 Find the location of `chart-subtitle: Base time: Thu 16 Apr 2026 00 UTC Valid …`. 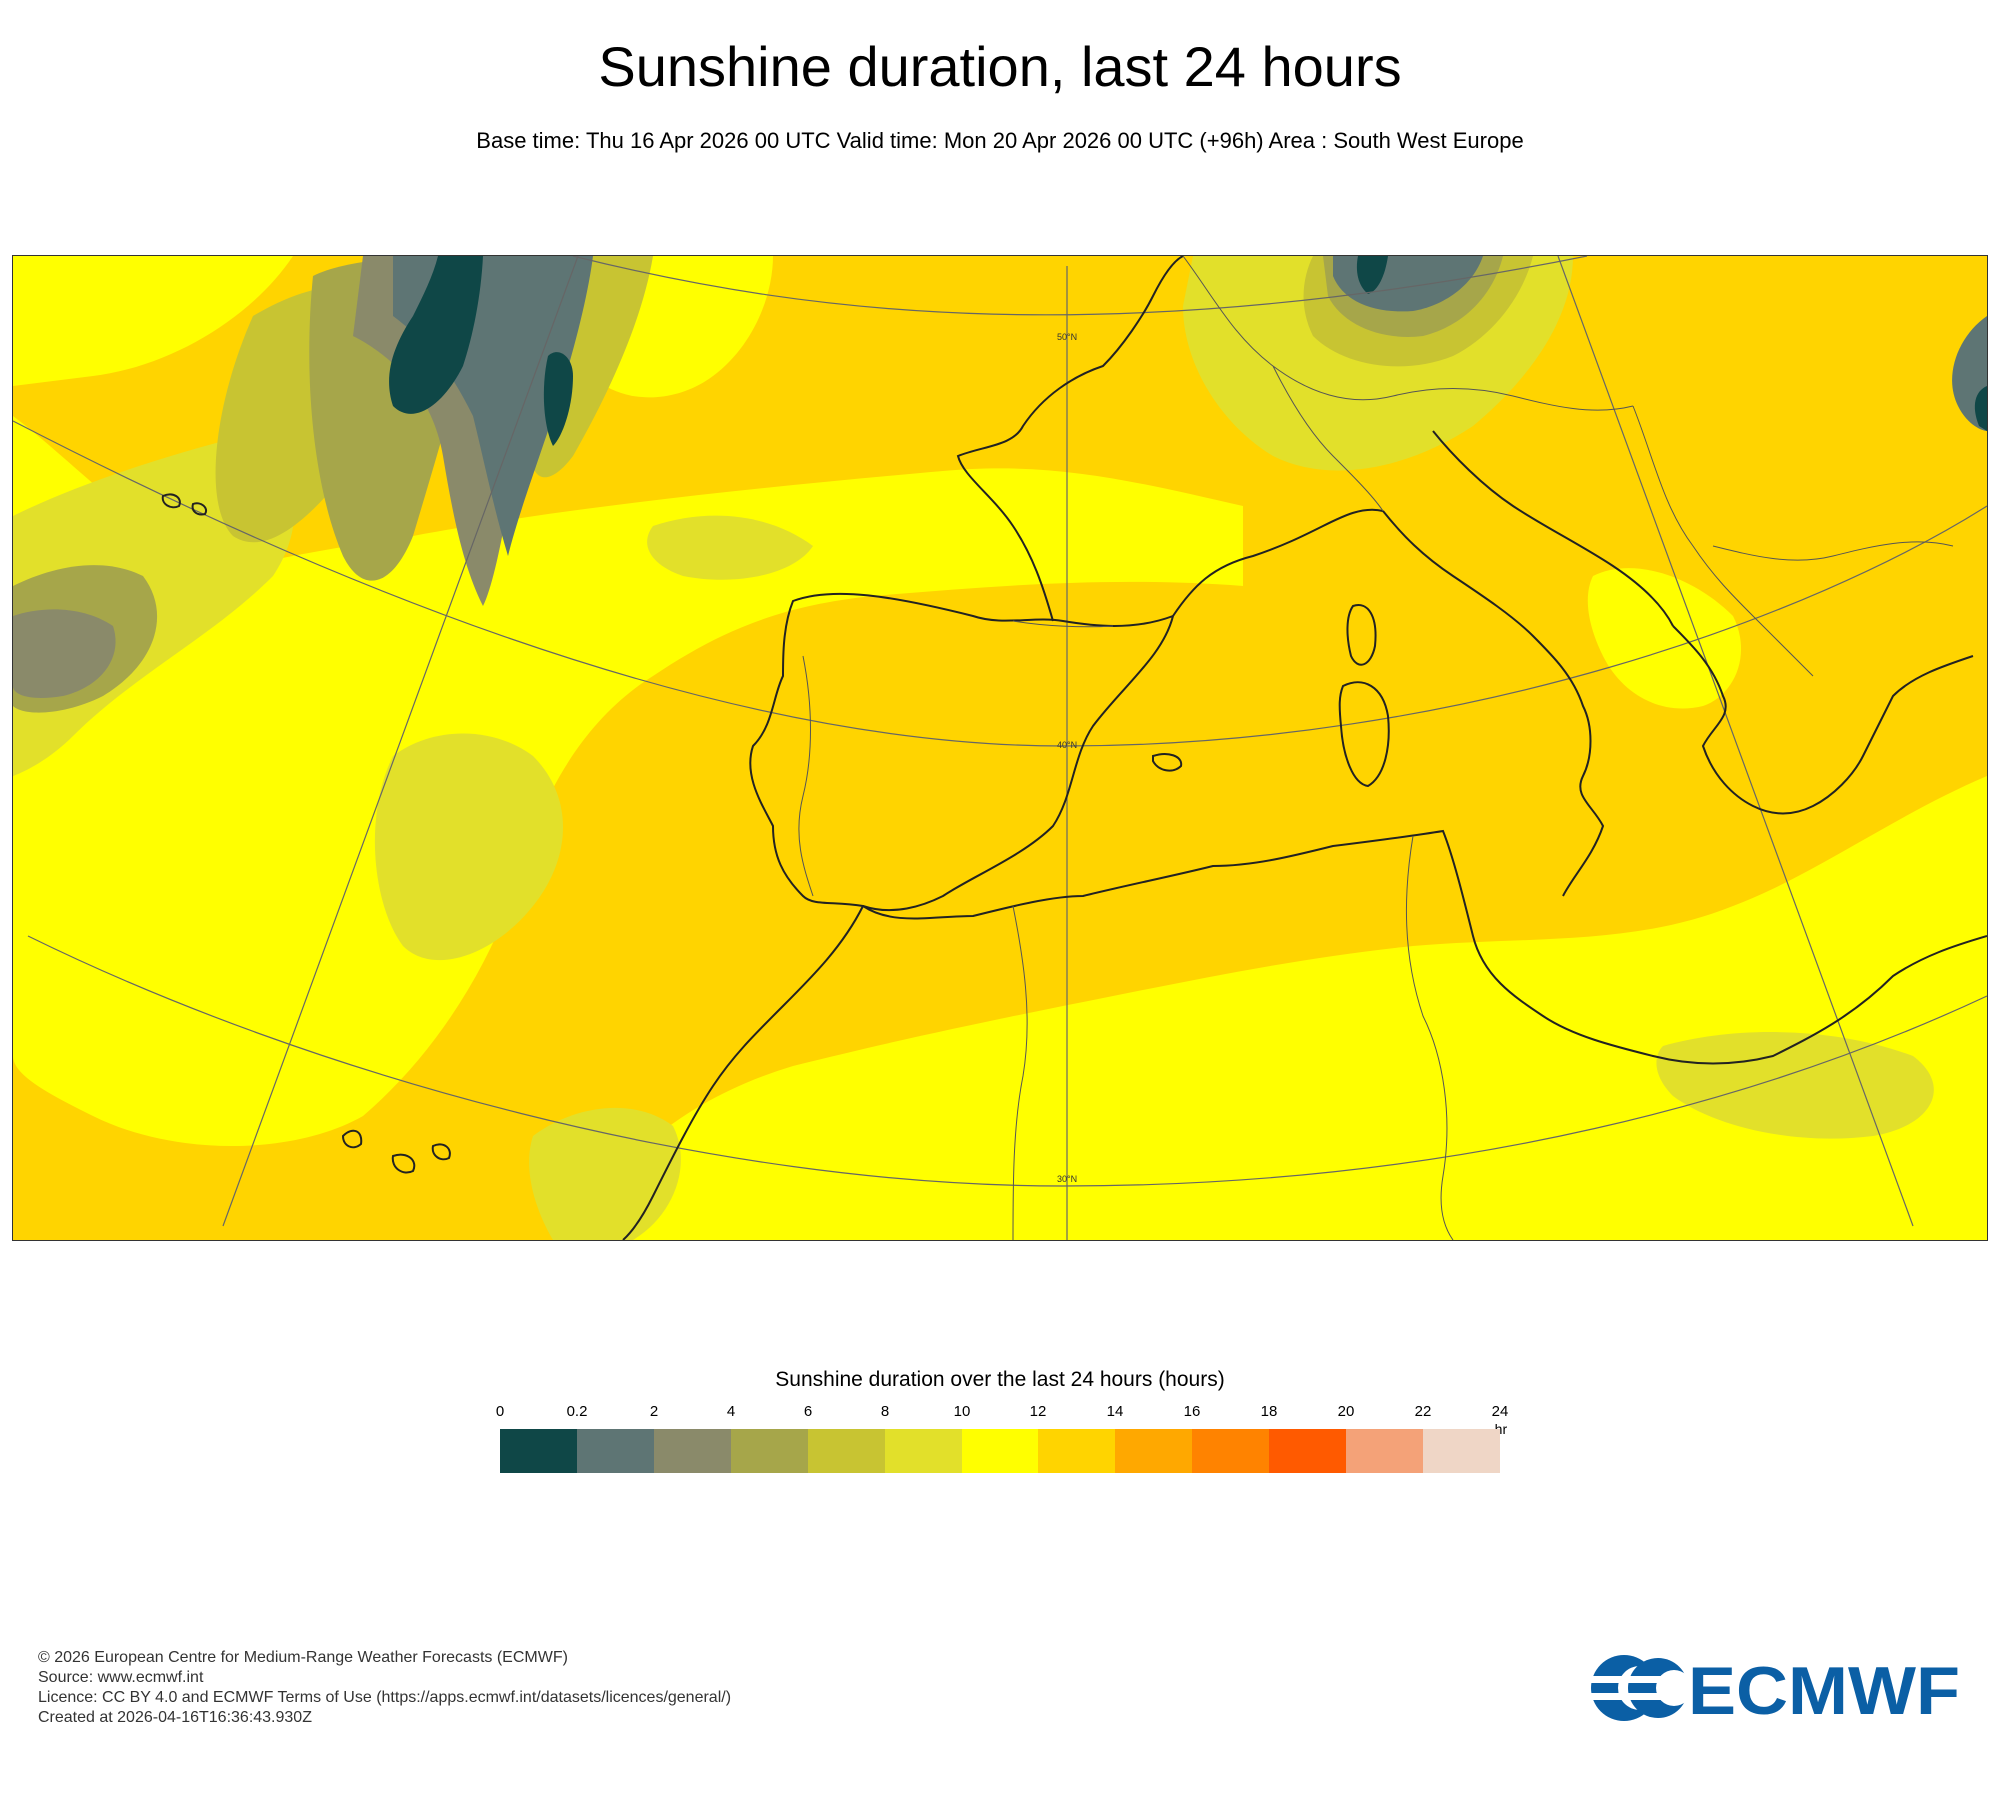

chart-subtitle: Base time: Thu 16 Apr 2026 00 UTC Valid … is located at coordinates (1000, 140).